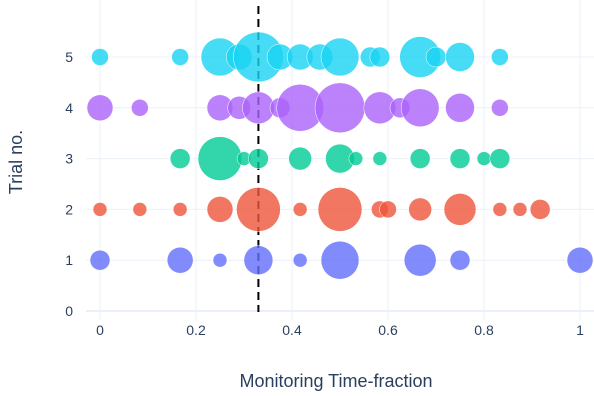 The height and width of the screenshot is (396, 594). What do you see at coordinates (580, 330) in the screenshot?
I see `x-tick-label: 1` at bounding box center [580, 330].